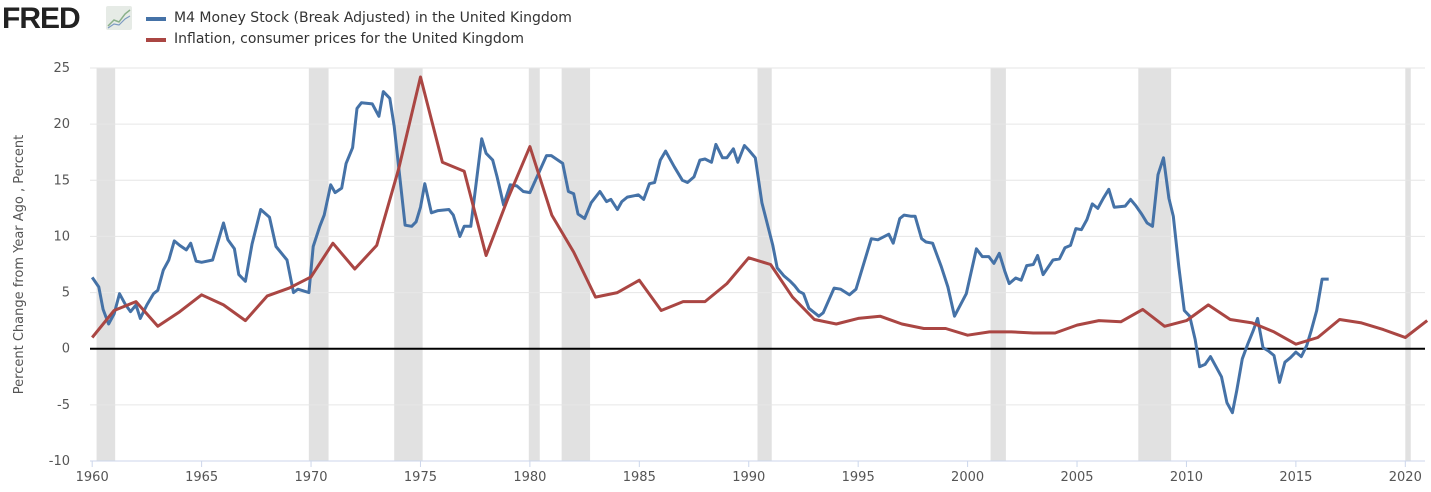  I want to click on x-tick-label: 1995, so click(858, 477).